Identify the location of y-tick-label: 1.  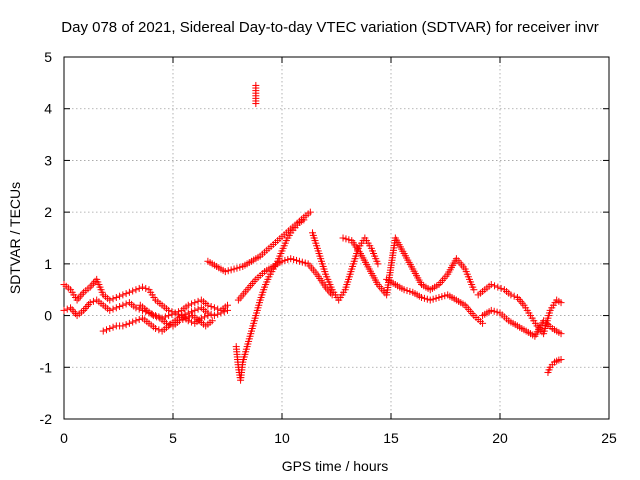
(48, 264).